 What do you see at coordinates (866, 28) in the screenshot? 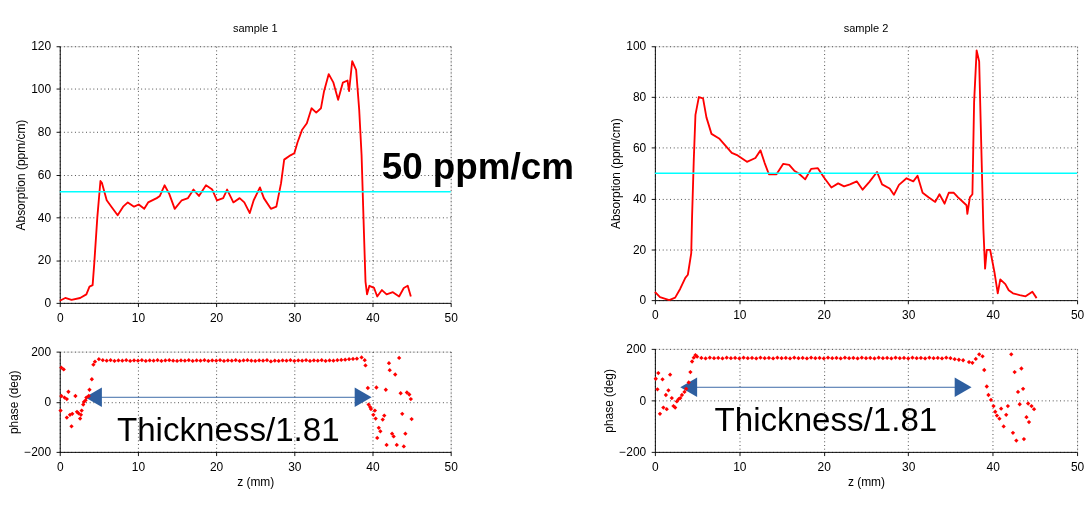
I see `chart-title: sample 2` at bounding box center [866, 28].